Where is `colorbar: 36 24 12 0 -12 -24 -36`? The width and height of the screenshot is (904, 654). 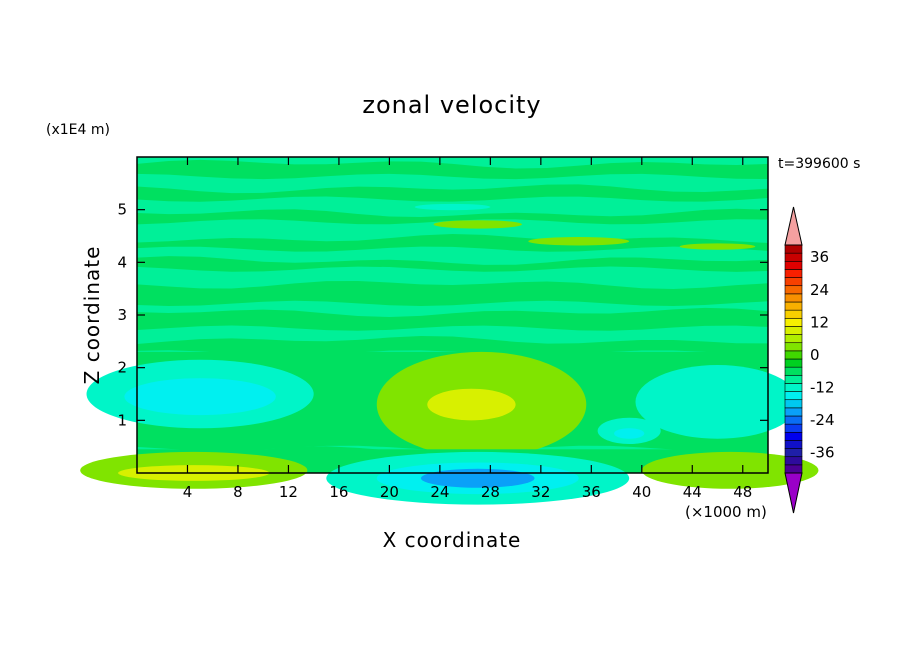 colorbar: 36 24 12 0 -12 -24 -36 is located at coordinates (809, 360).